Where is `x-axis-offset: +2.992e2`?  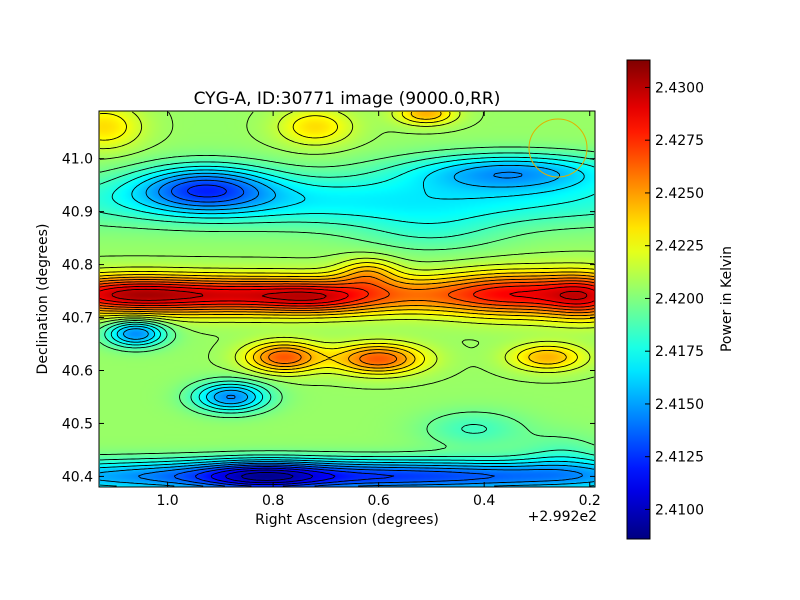
x-axis-offset: +2.992e2 is located at coordinates (562, 517).